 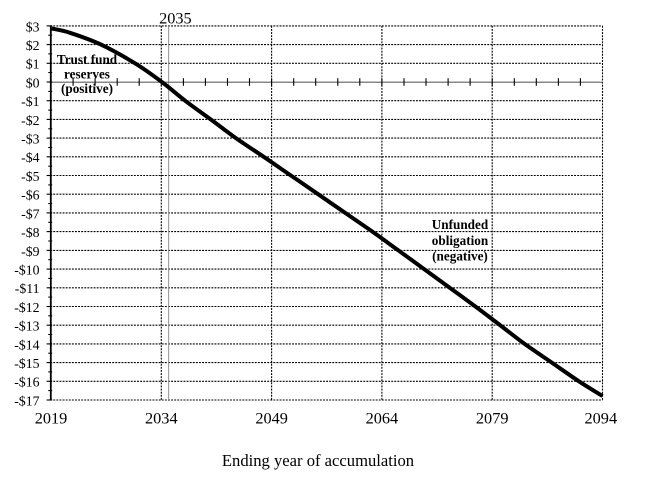 I want to click on svg-text: -$5, so click(x=30, y=176).